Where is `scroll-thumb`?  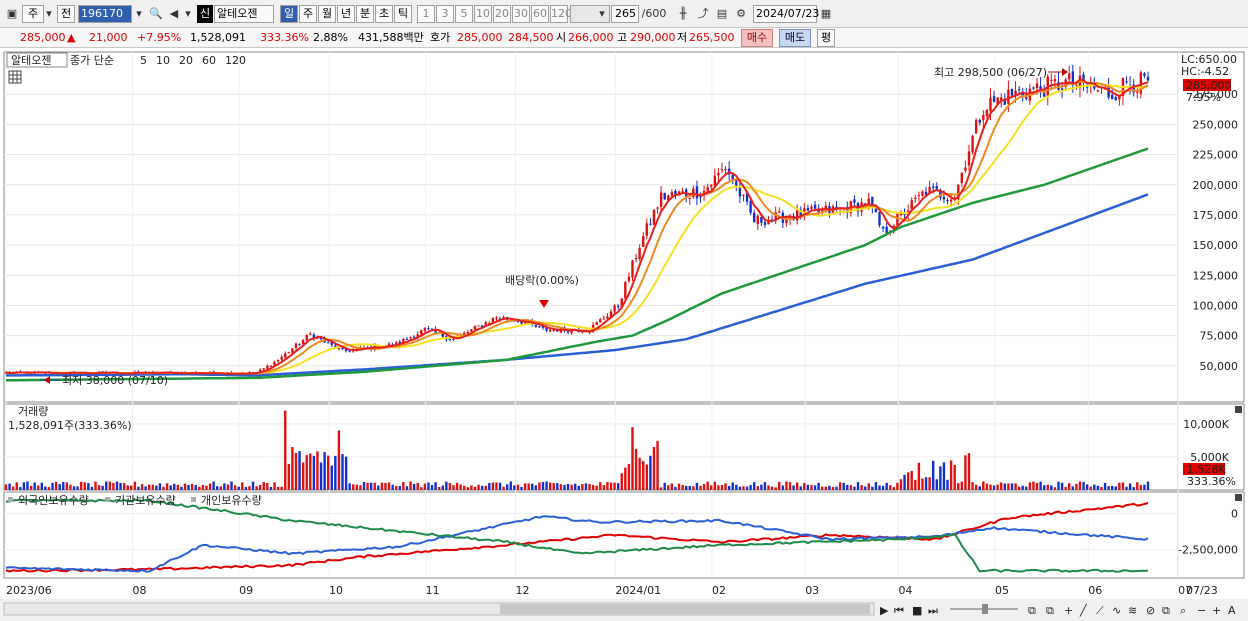 scroll-thumb is located at coordinates (685, 609).